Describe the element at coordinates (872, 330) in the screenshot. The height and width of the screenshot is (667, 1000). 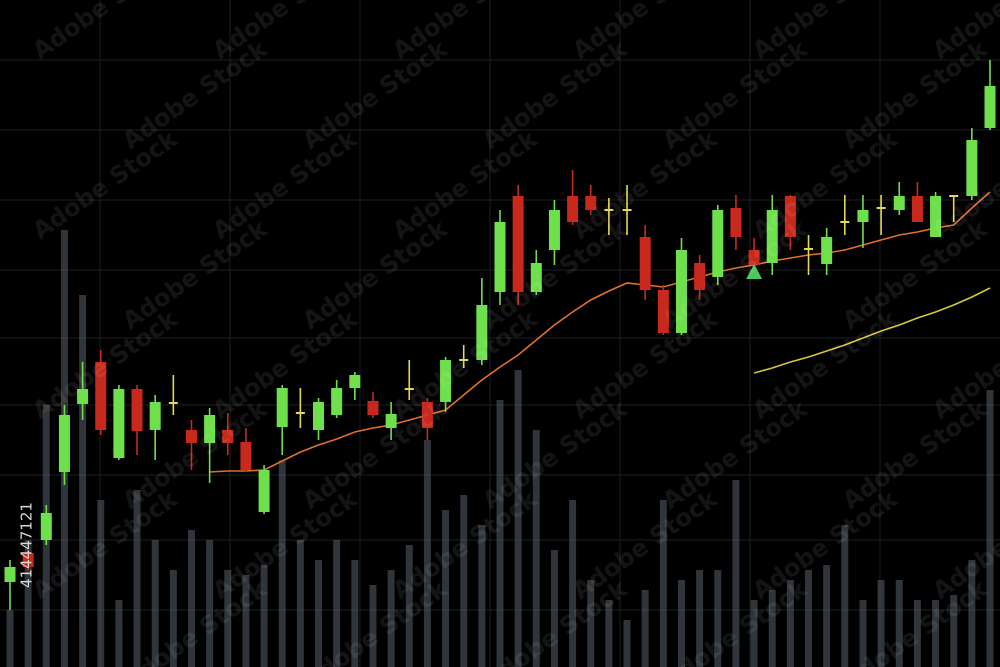
I see `moving-average-line` at that location.